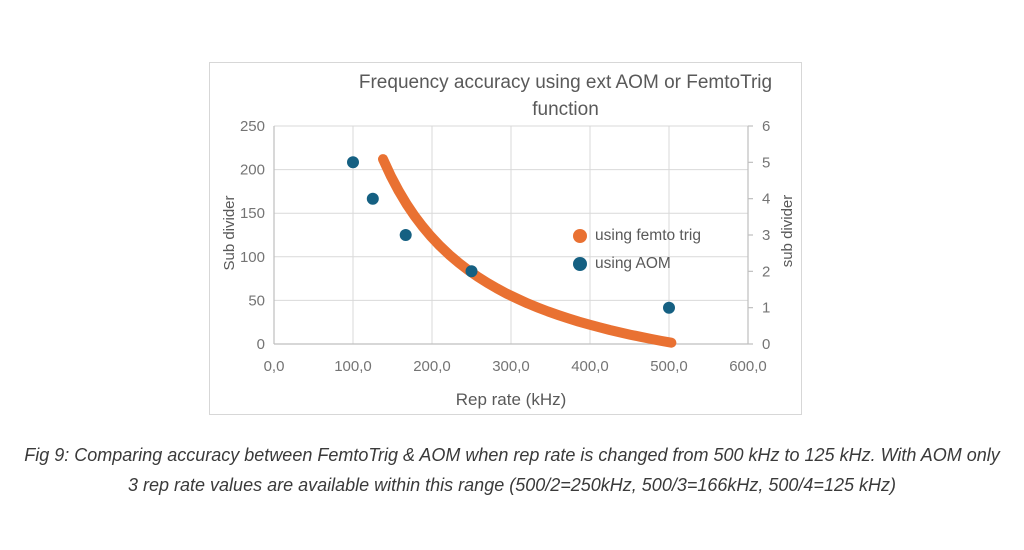  What do you see at coordinates (766, 199) in the screenshot?
I see `y-right-tick-label: 4` at bounding box center [766, 199].